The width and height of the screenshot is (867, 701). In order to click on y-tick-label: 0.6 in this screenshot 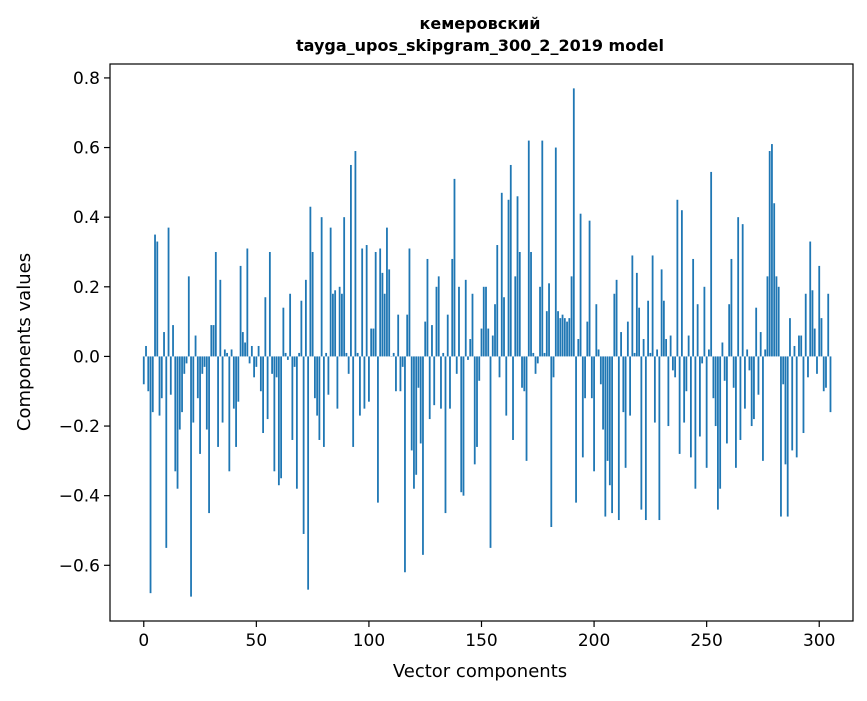, I will do `click(86, 149)`.